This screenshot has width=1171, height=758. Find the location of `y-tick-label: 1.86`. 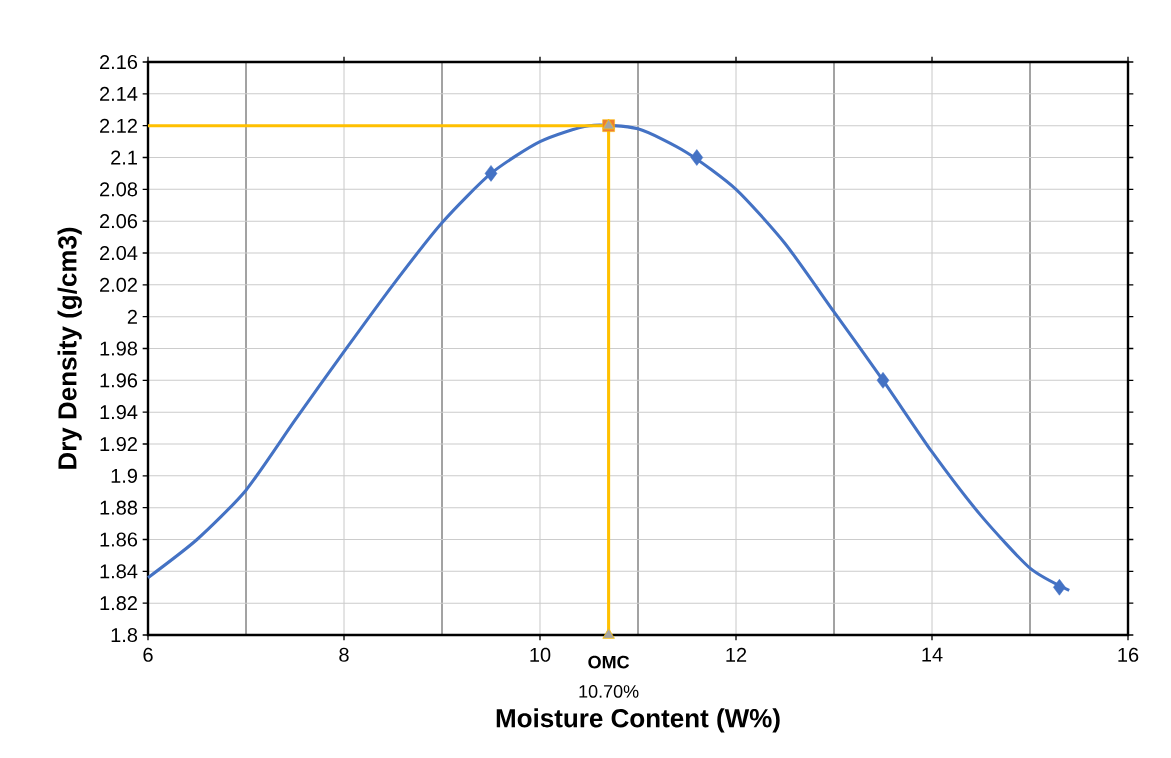

y-tick-label: 1.86 is located at coordinates (119, 539).